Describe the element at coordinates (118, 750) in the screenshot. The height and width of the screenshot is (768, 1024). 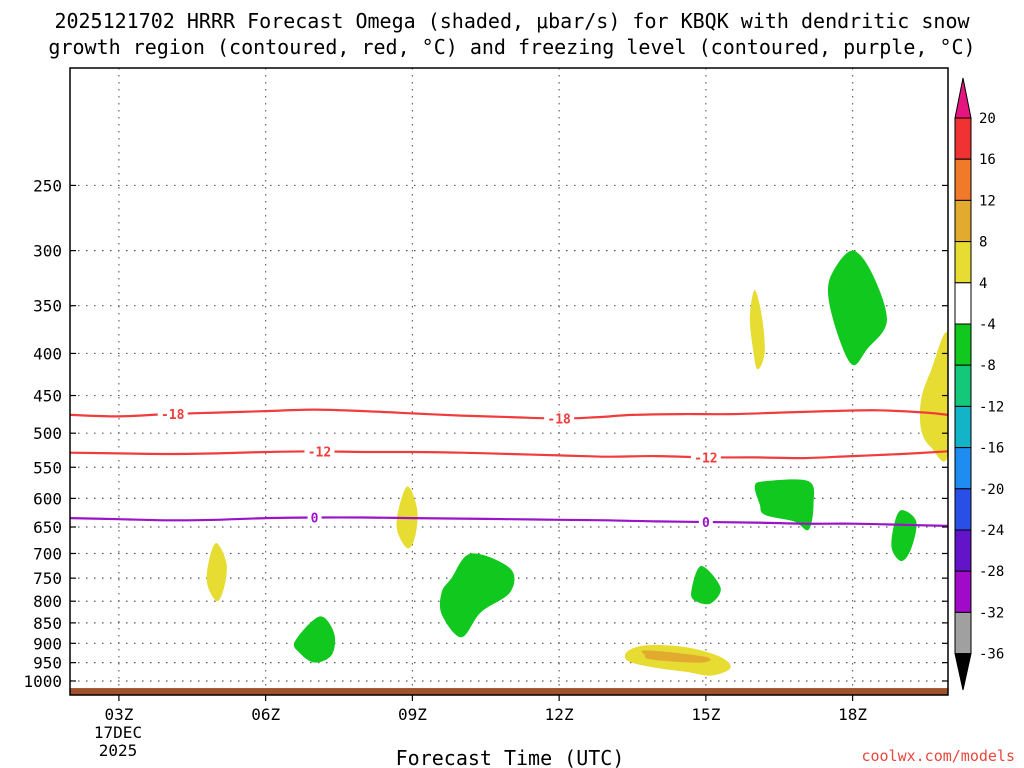
I see `date-label-year: 2025` at that location.